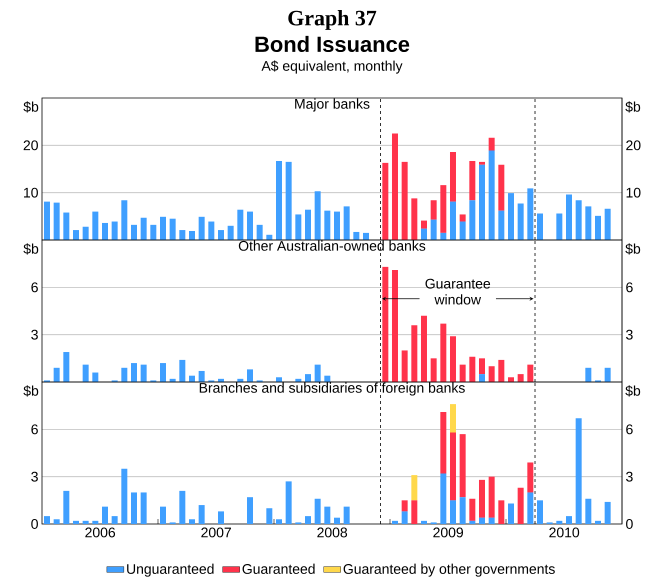 The height and width of the screenshot is (585, 654). Describe the element at coordinates (332, 67) in the screenshot. I see `text: A$ equivalent, monthly` at that location.